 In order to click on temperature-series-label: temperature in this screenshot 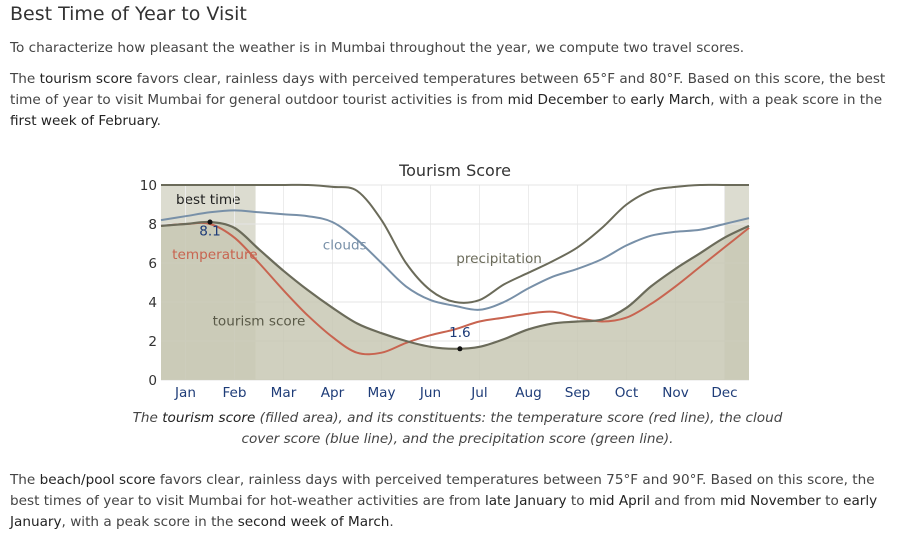, I will do `click(214, 255)`.